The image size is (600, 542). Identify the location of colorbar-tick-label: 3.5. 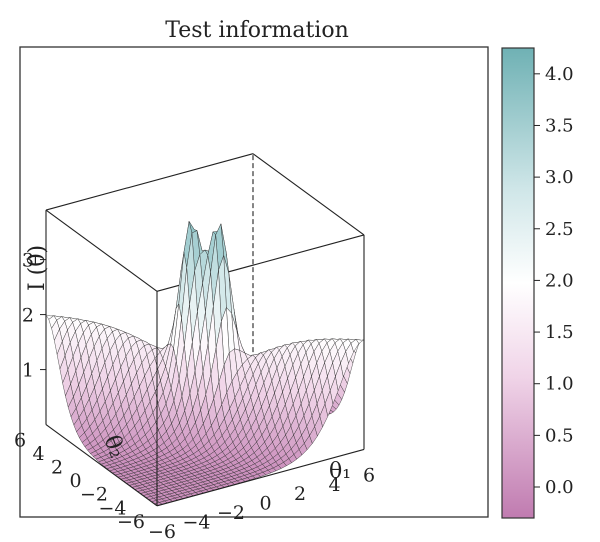
(559, 125).